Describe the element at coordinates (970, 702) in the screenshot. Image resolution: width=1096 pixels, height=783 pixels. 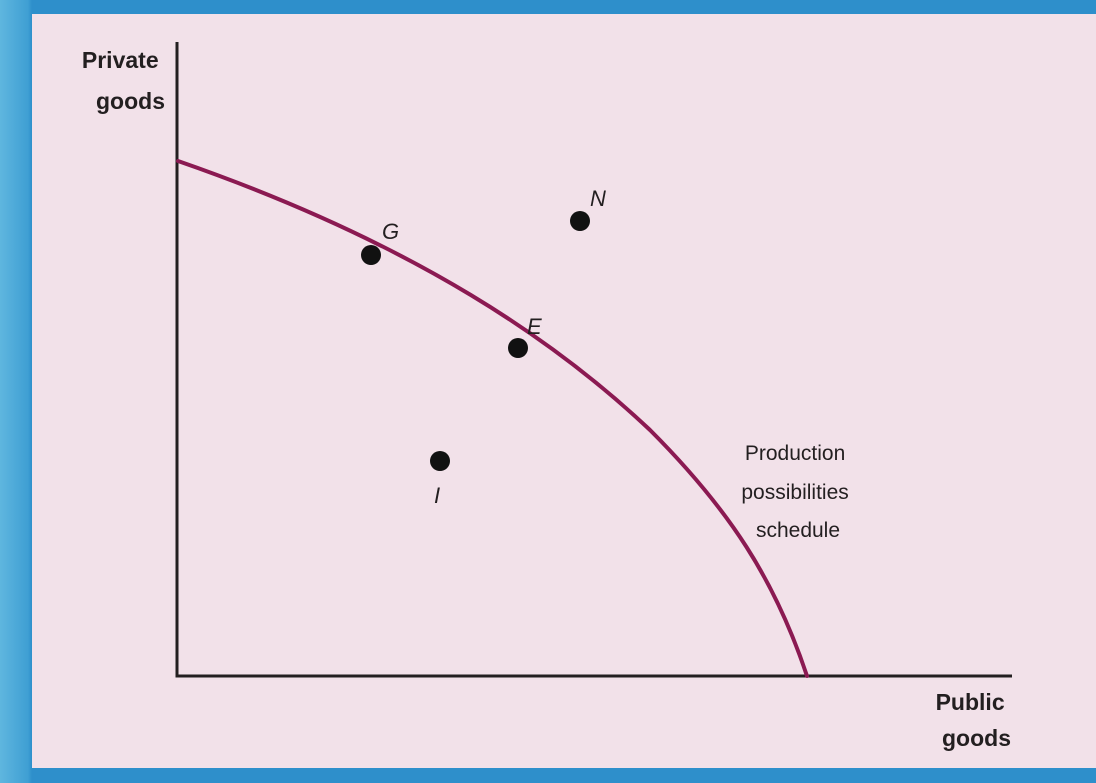
I see `x-axis-label-line1: Public` at that location.